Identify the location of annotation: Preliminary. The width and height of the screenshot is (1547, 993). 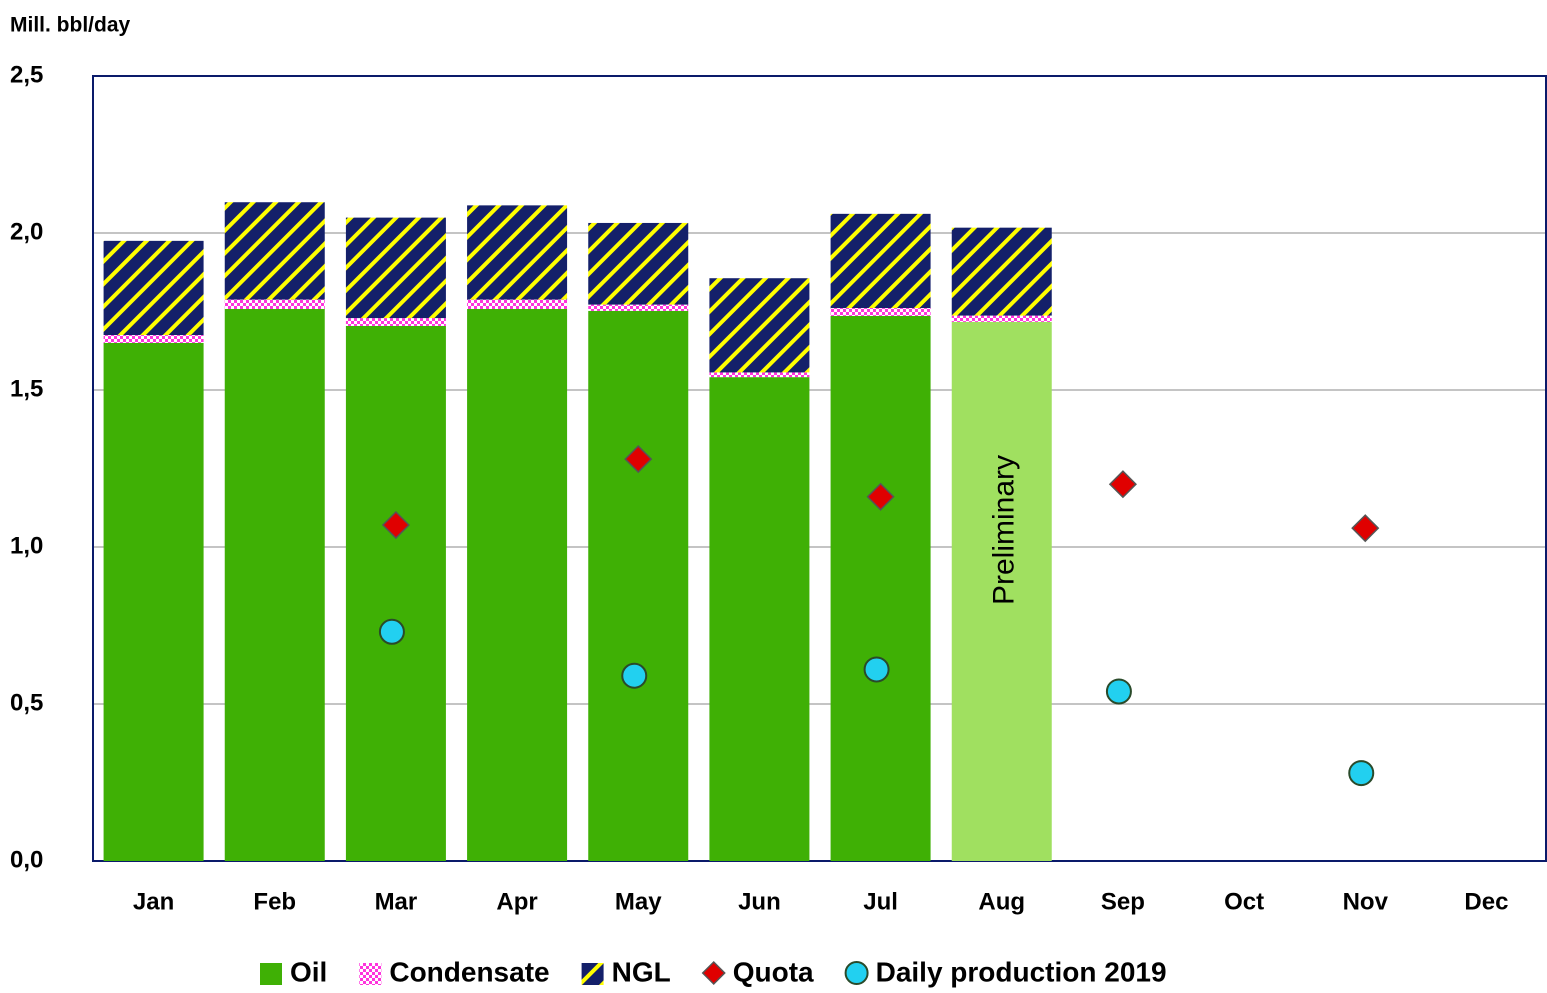
(1004, 530).